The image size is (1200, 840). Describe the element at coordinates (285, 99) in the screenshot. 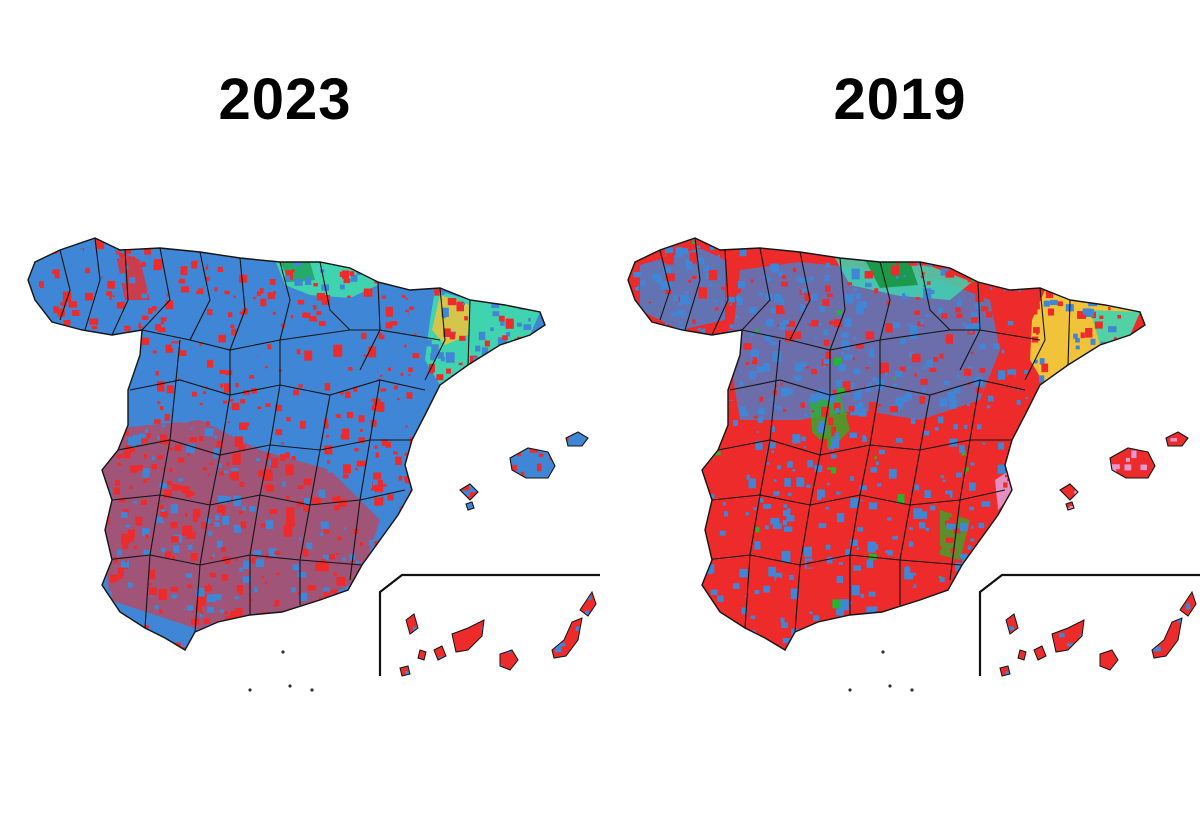

I see `map-title-year: 2023` at that location.